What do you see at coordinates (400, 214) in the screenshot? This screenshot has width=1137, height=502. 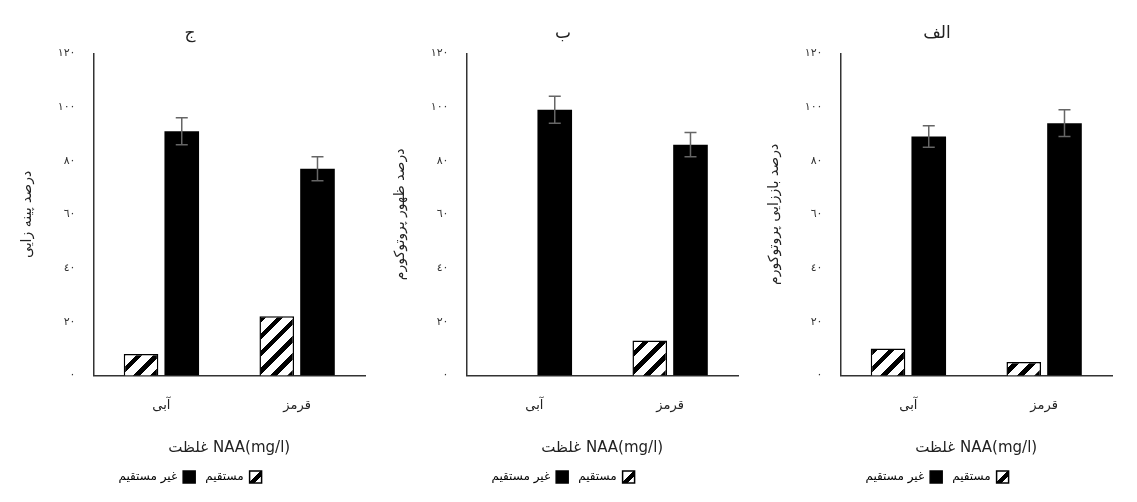 I see `y-axis-title: درصد ظهور پروتوکورم` at bounding box center [400, 214].